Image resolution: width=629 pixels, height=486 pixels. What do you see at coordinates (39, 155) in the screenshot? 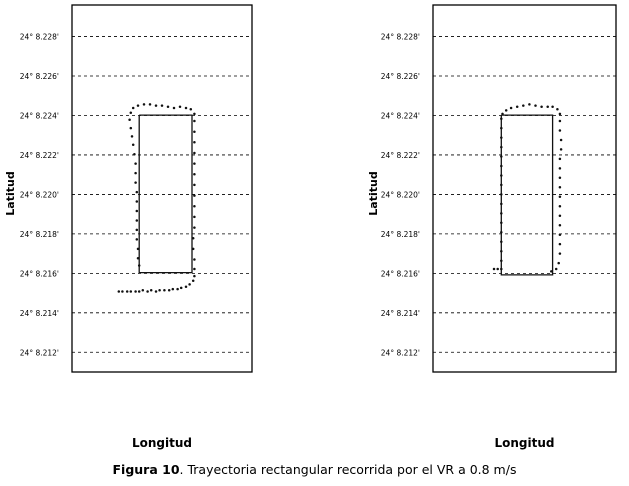
I see `y-tick-label: 24° 8.222'` at bounding box center [39, 155].